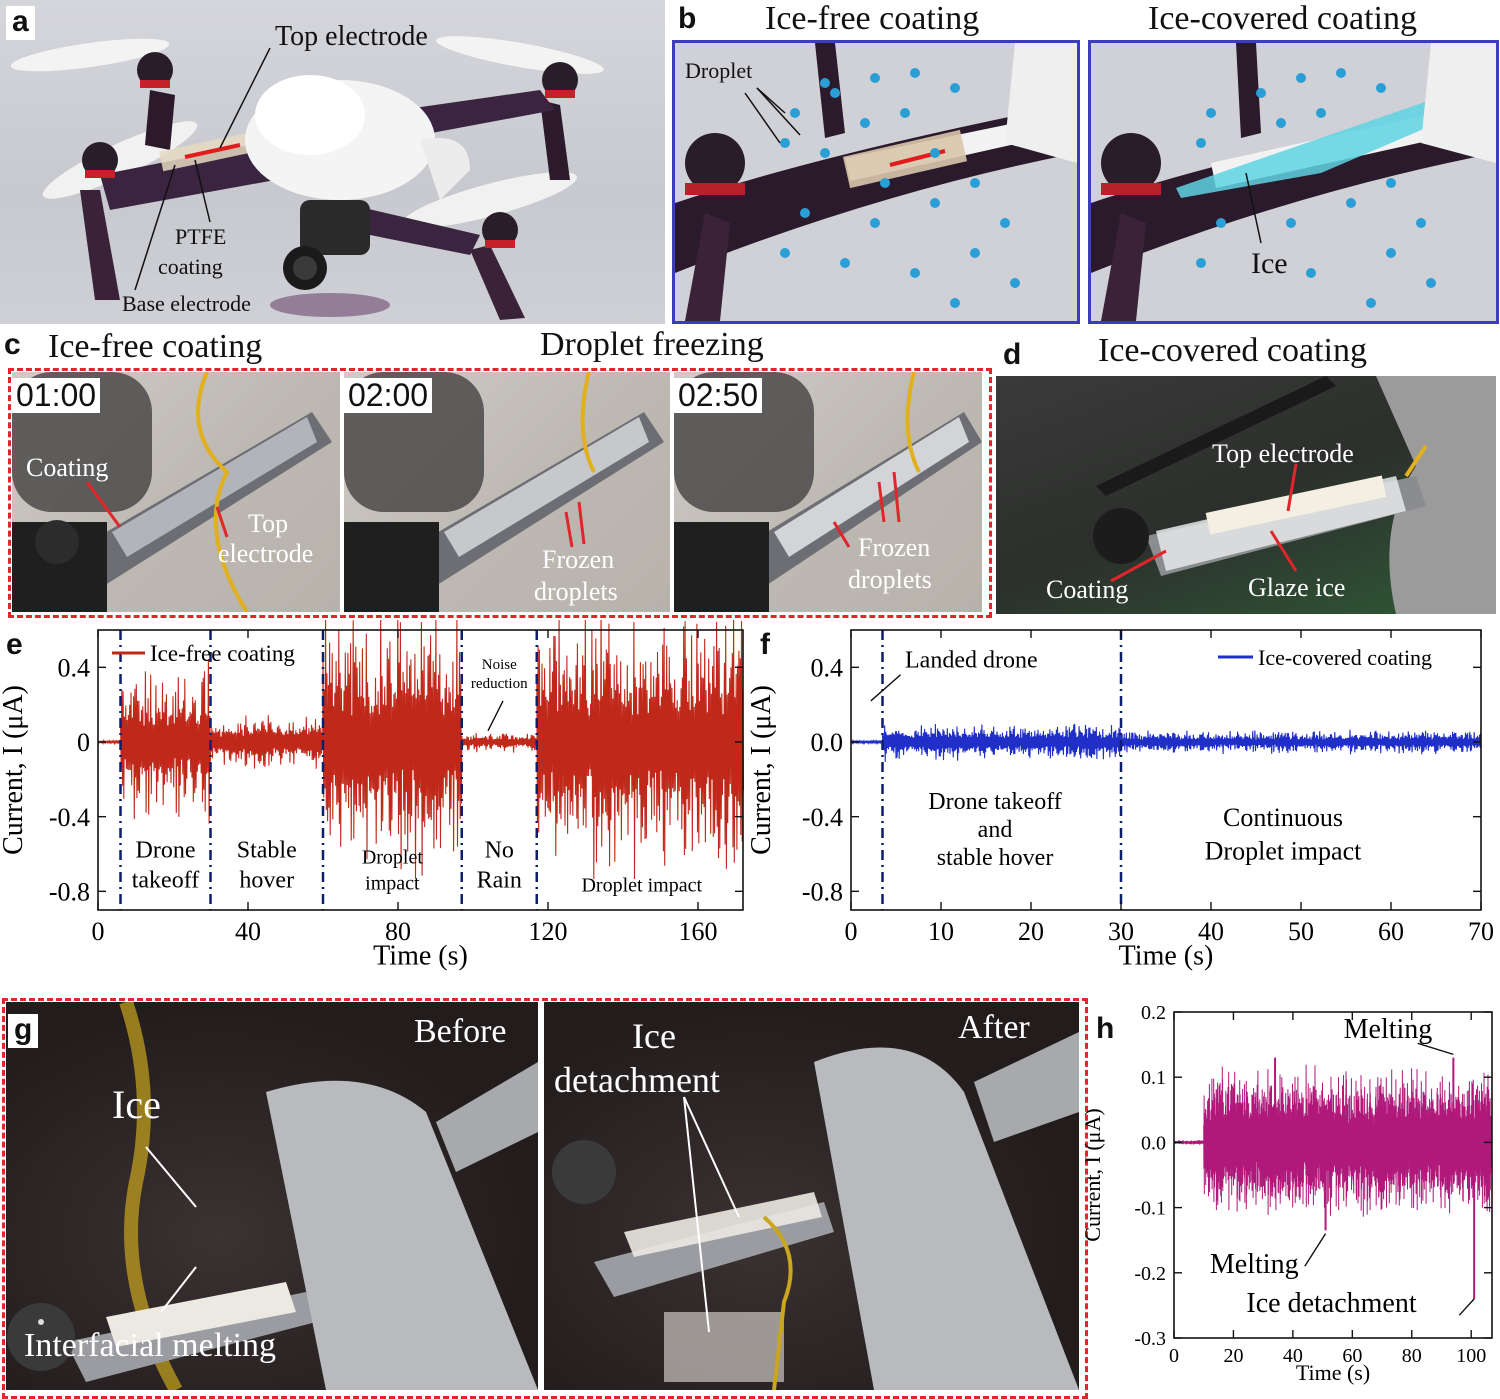 Image resolution: width=1500 pixels, height=1399 pixels. What do you see at coordinates (1254, 1264) in the screenshot?
I see `annot-melting-bottom: Melting` at bounding box center [1254, 1264].